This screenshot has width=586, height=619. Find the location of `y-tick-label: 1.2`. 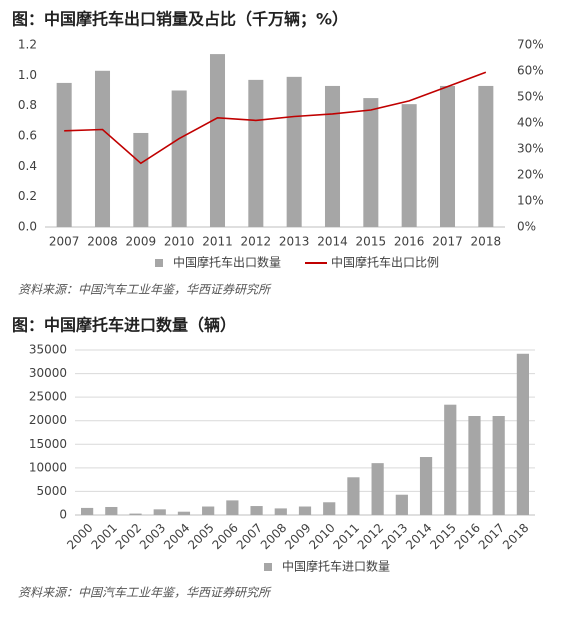

y-tick-label: 1.2 is located at coordinates (27, 45).